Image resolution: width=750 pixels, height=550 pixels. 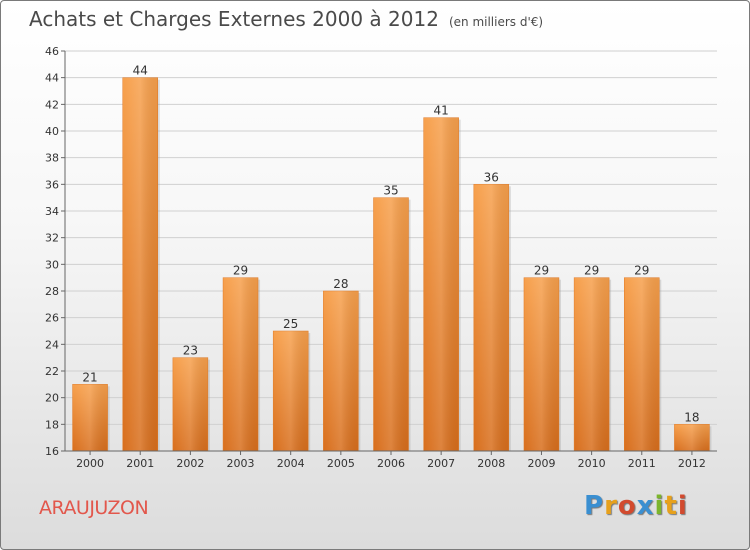 What do you see at coordinates (692, 463) in the screenshot?
I see `x-tick-label: 2012` at bounding box center [692, 463].